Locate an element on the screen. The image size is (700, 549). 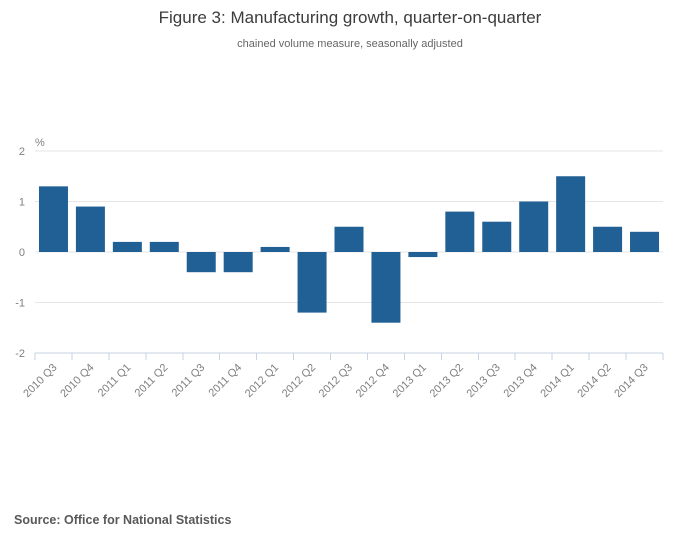
bar-2012-q3 is located at coordinates (349, 239).